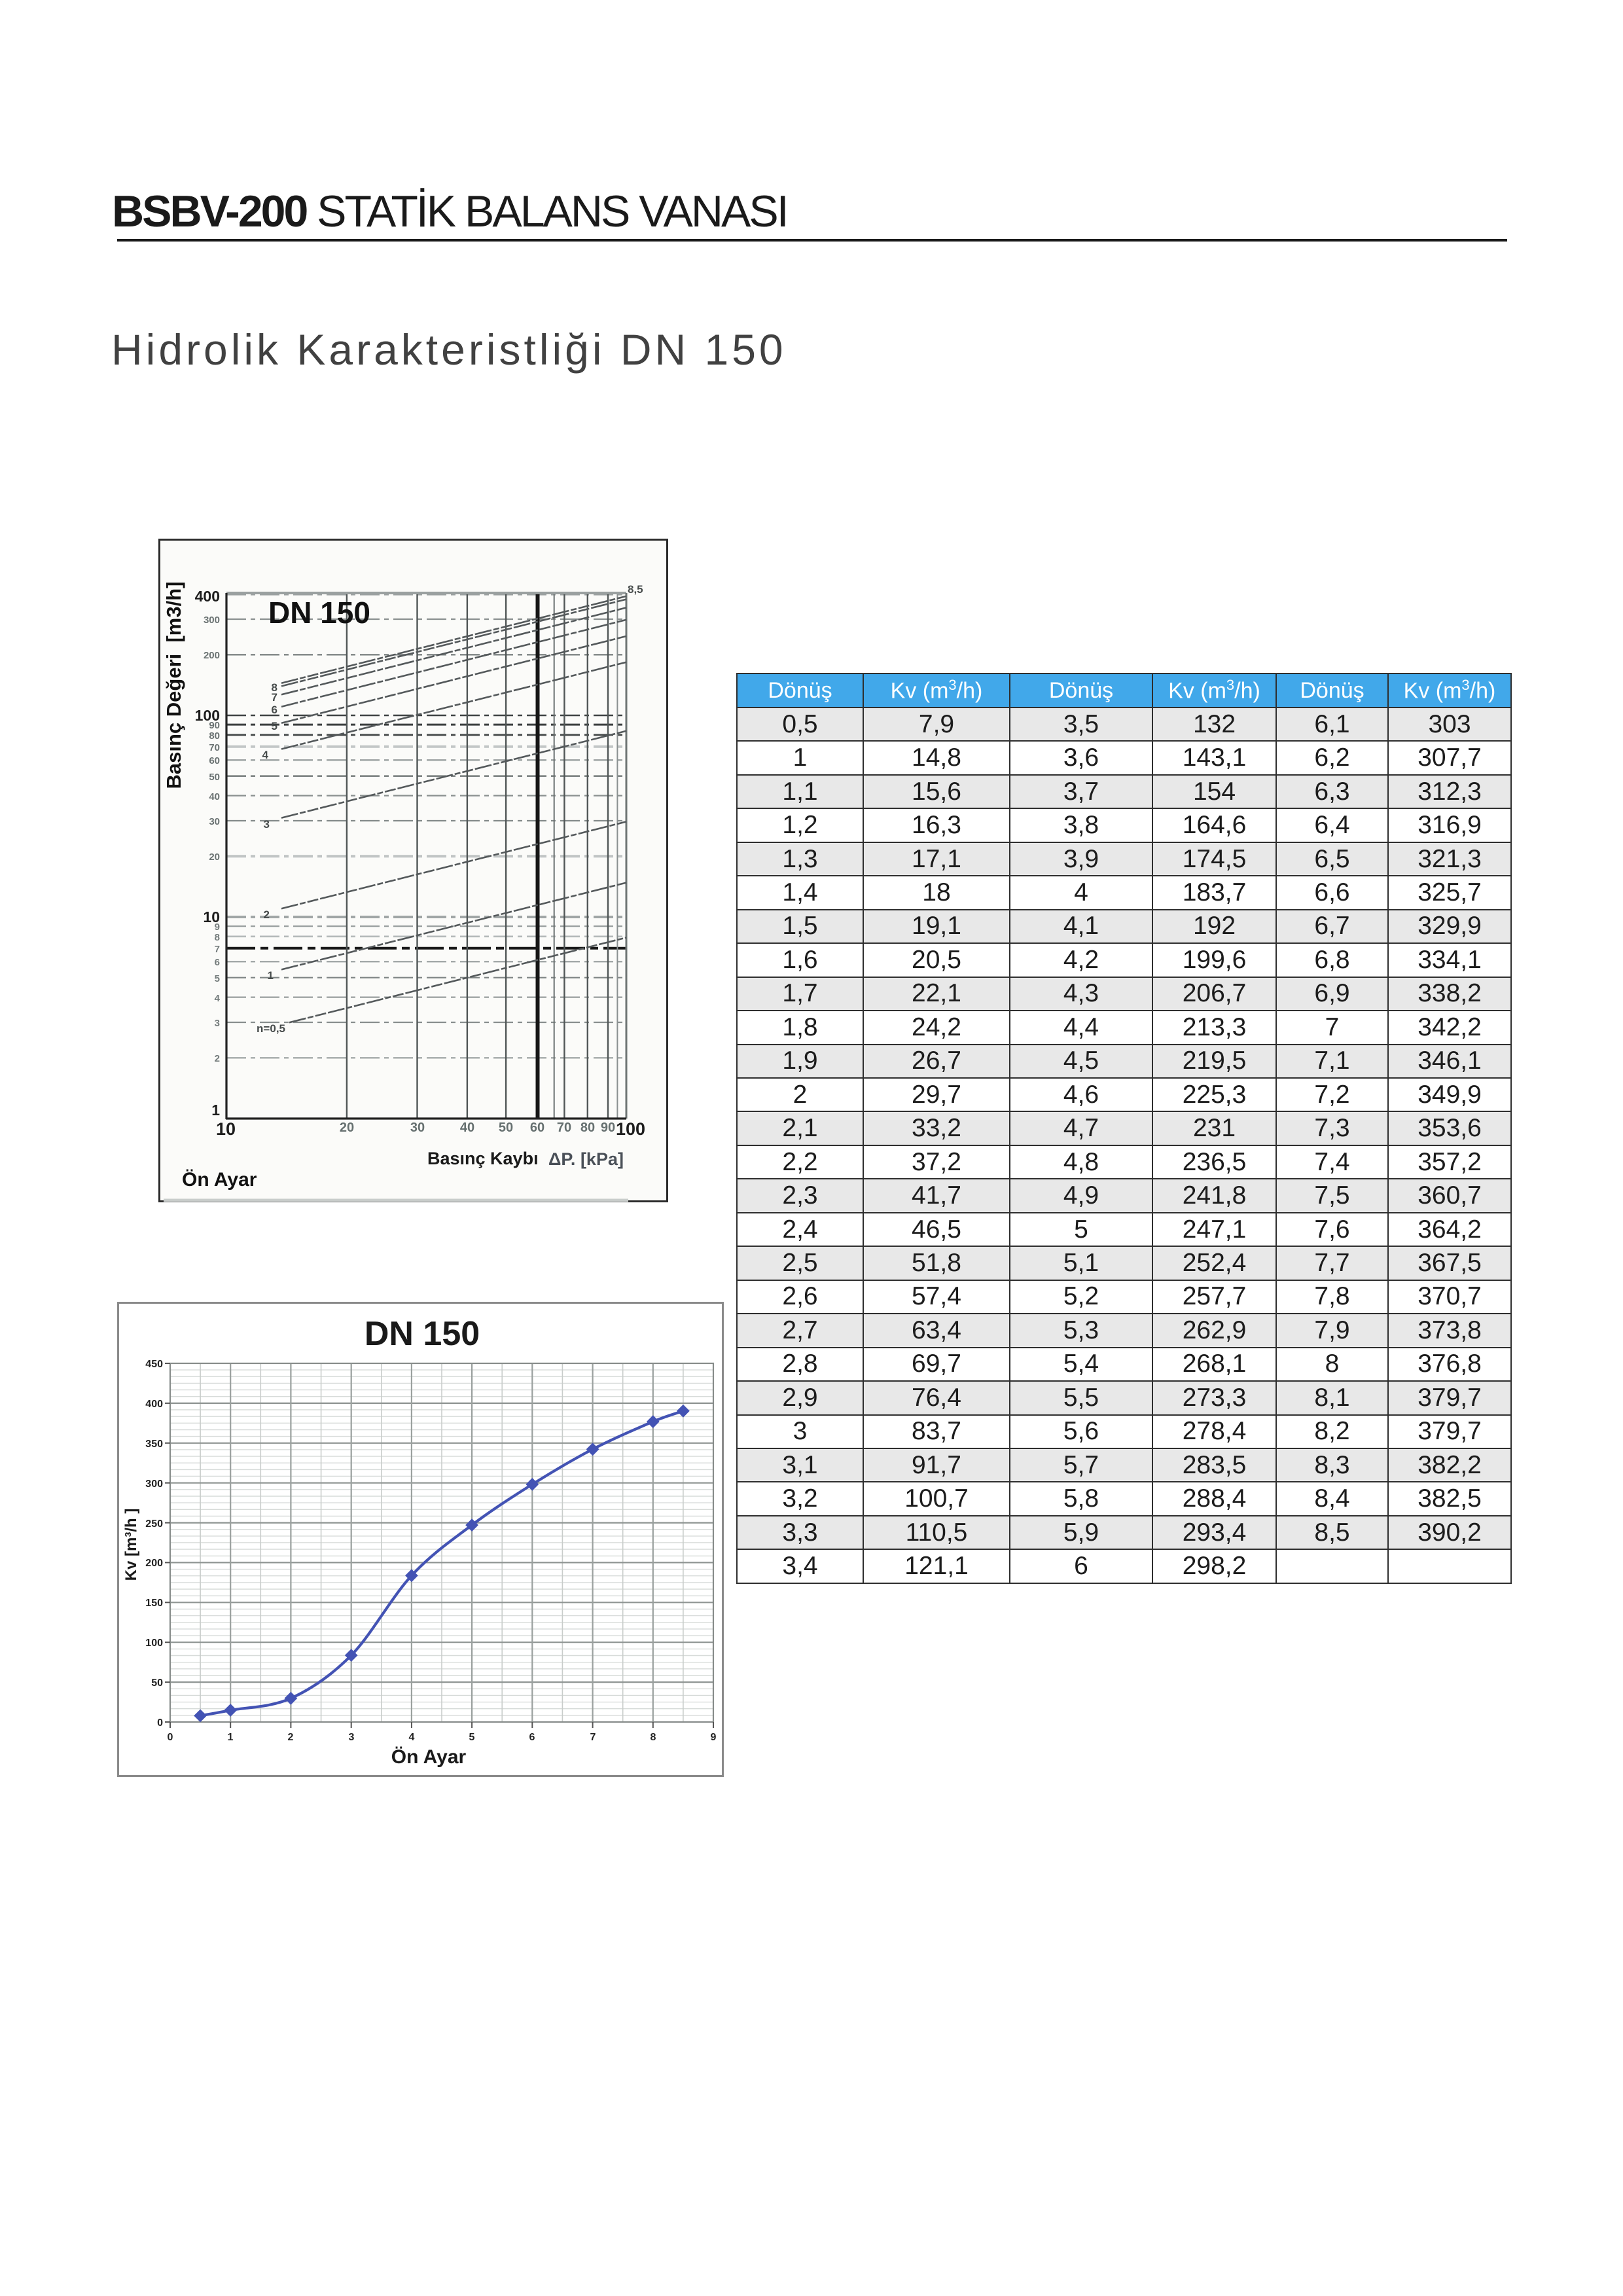 The width and height of the screenshot is (1623, 2296). I want to click on svg-text: 250, so click(154, 1524).